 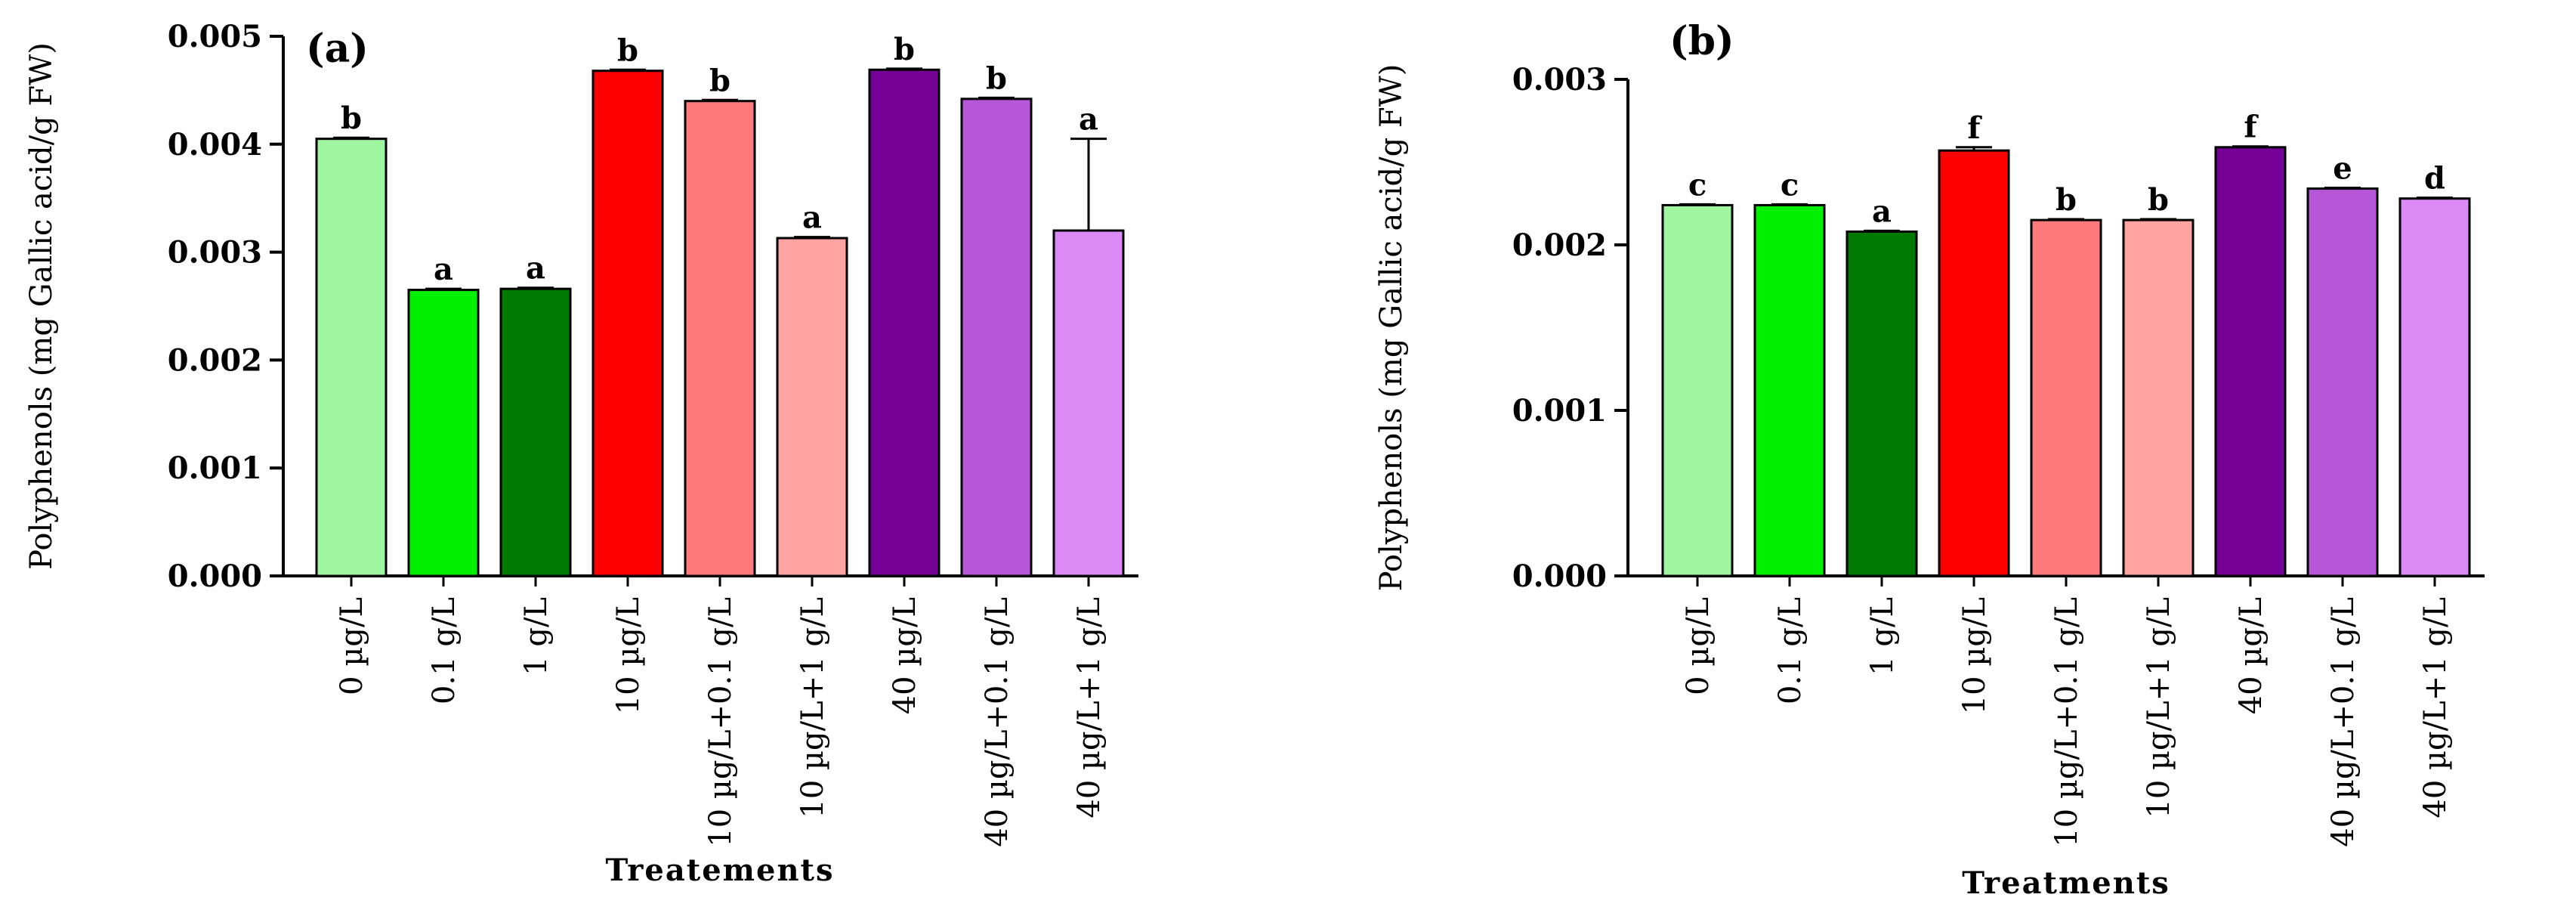 I want to click on significance-letter: e, so click(x=2342, y=168).